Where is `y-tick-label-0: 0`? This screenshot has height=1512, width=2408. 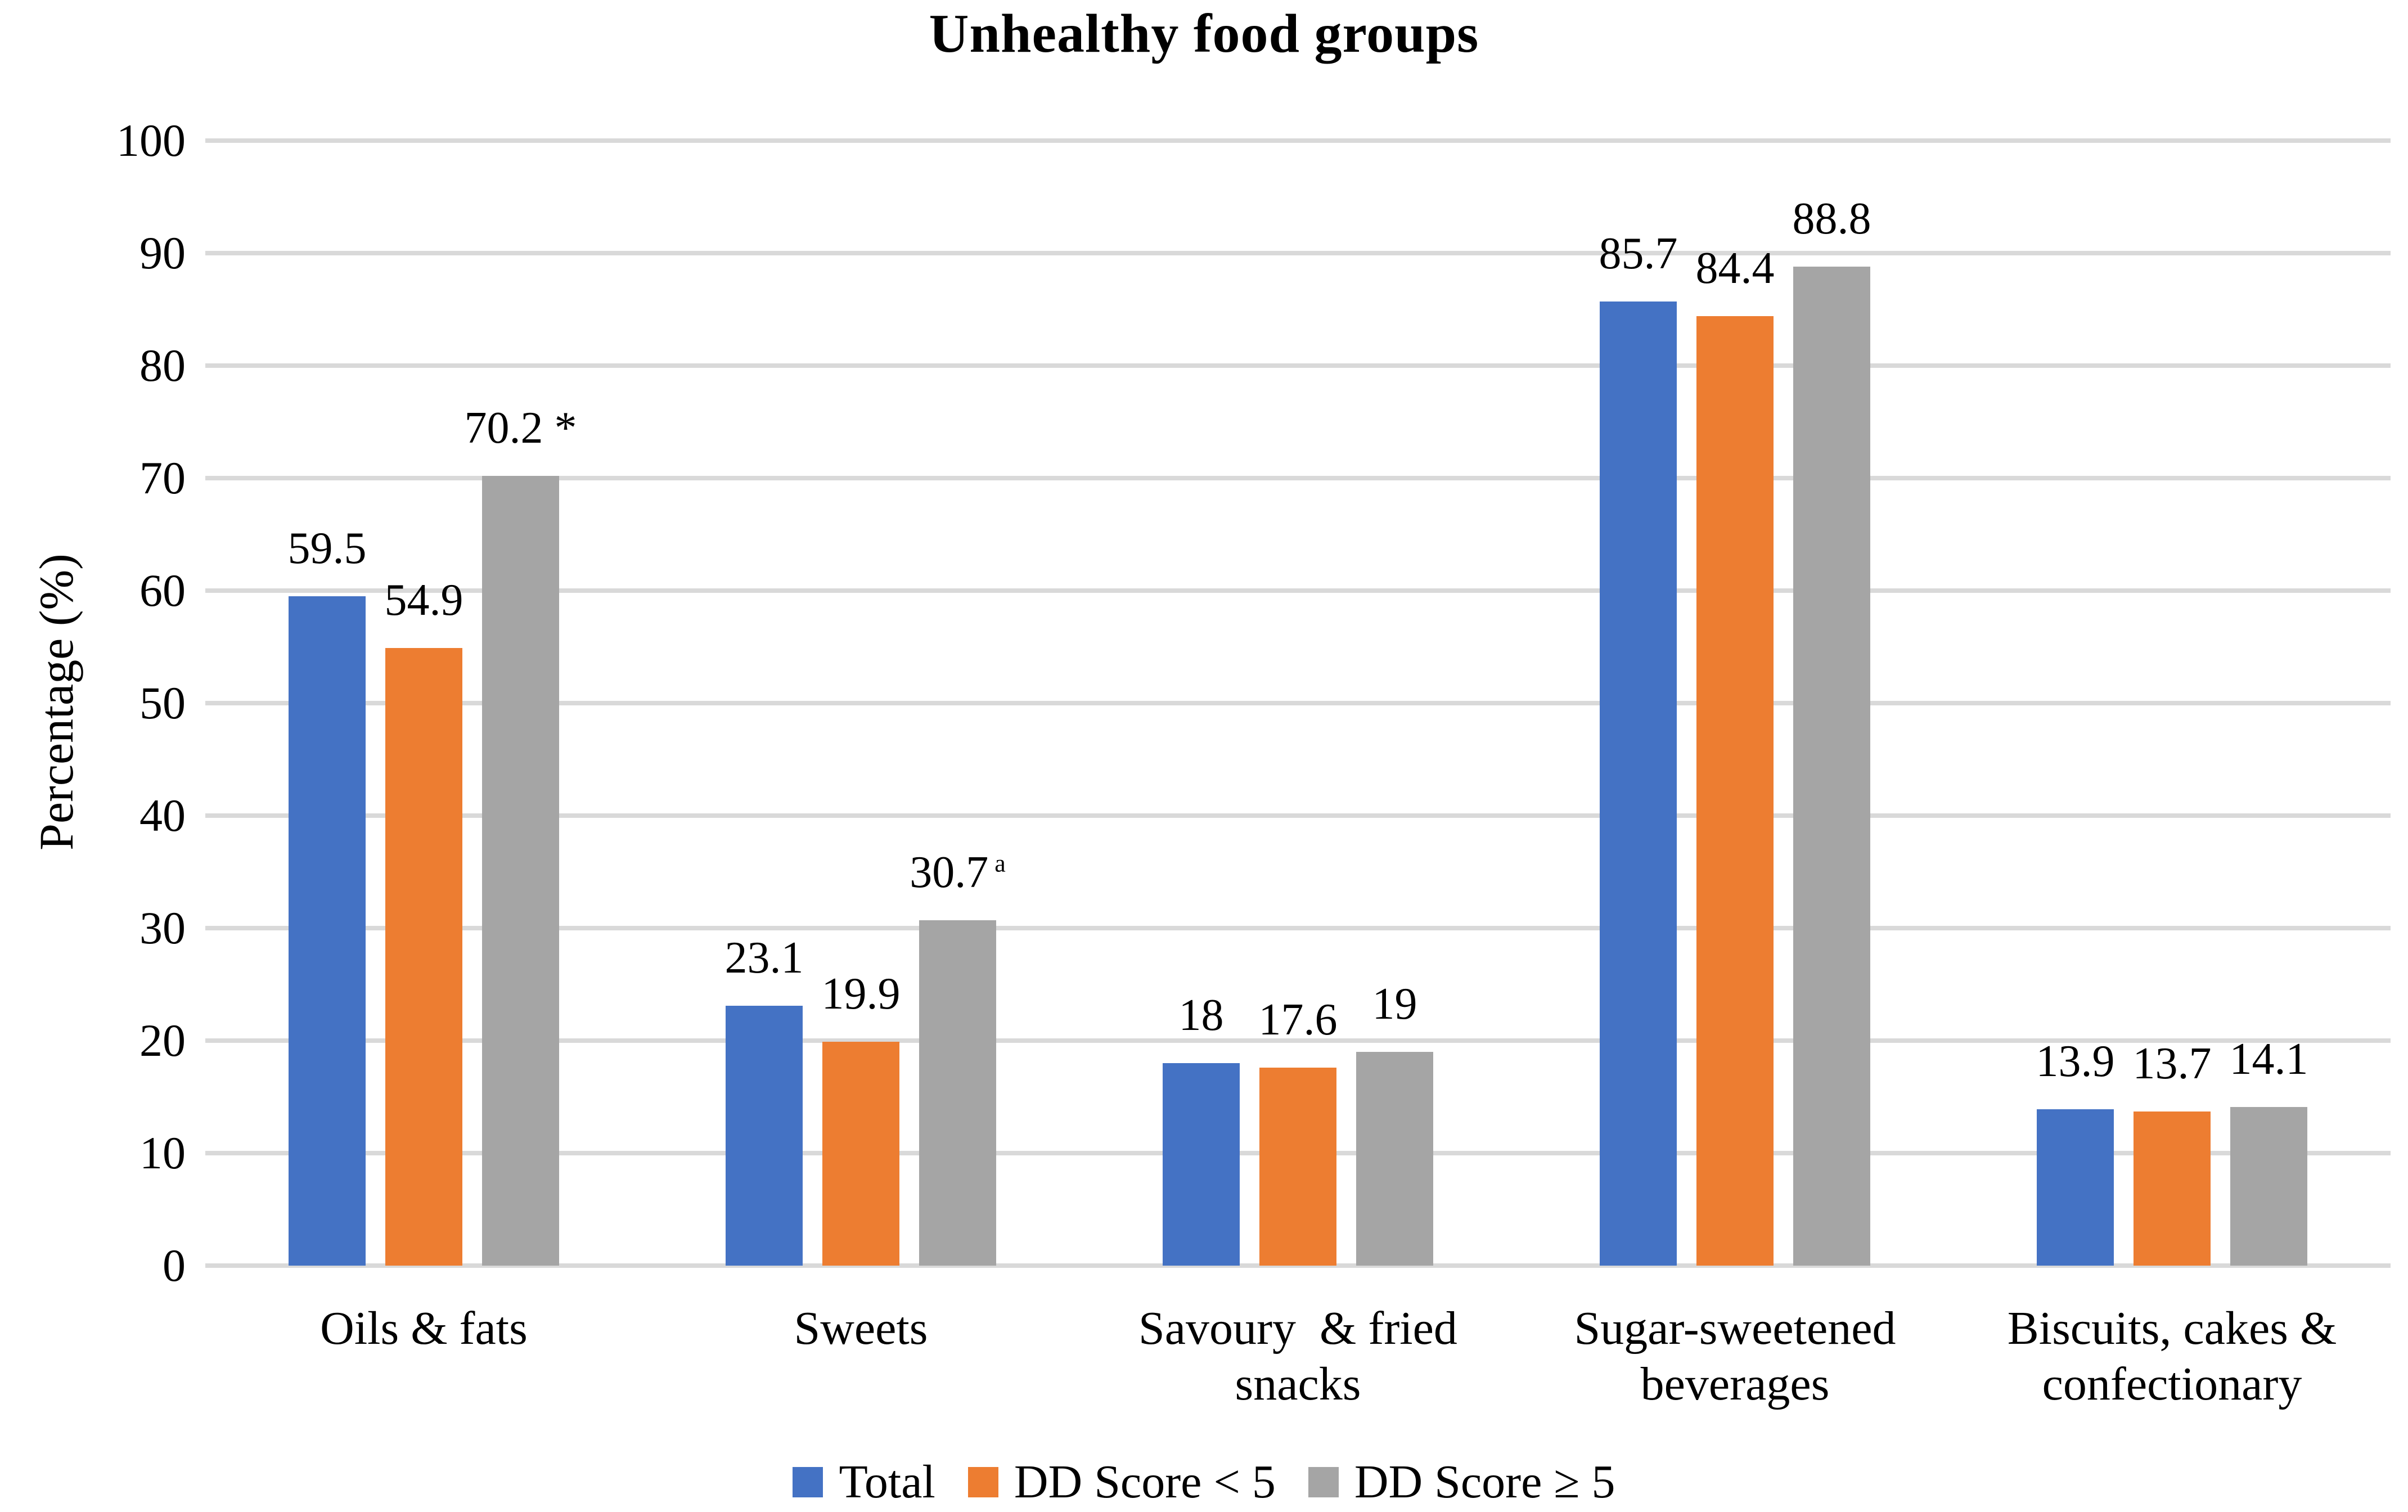
y-tick-label-0: 0 is located at coordinates (174, 1265).